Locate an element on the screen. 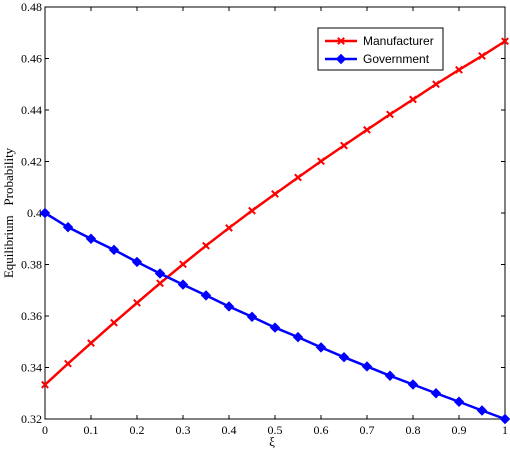 This screenshot has width=510, height=451. y-tick-label: 0.38 is located at coordinates (31, 265).